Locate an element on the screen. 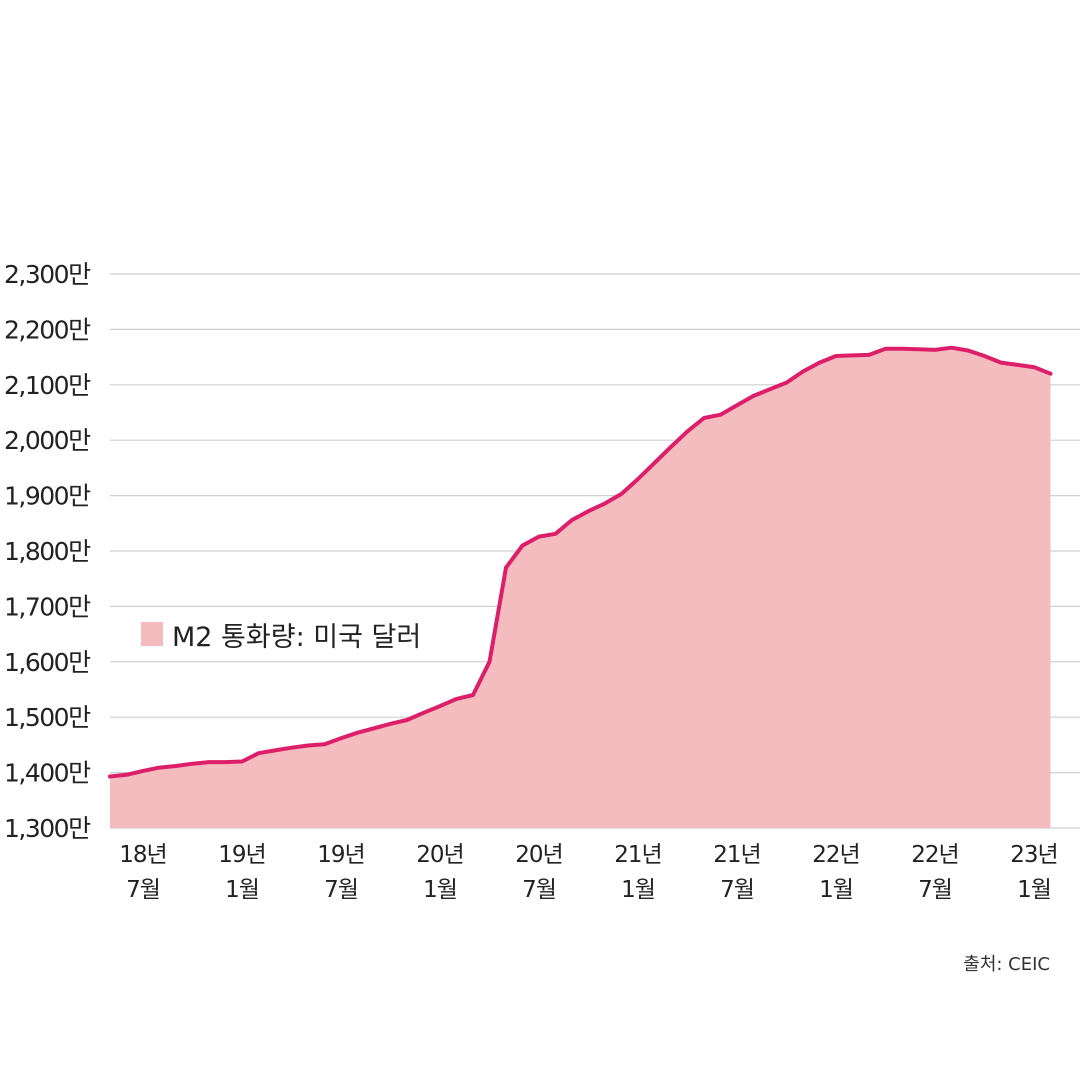 The height and width of the screenshot is (1080, 1080). legend: M2 통화량: 미국 달러 is located at coordinates (281, 637).